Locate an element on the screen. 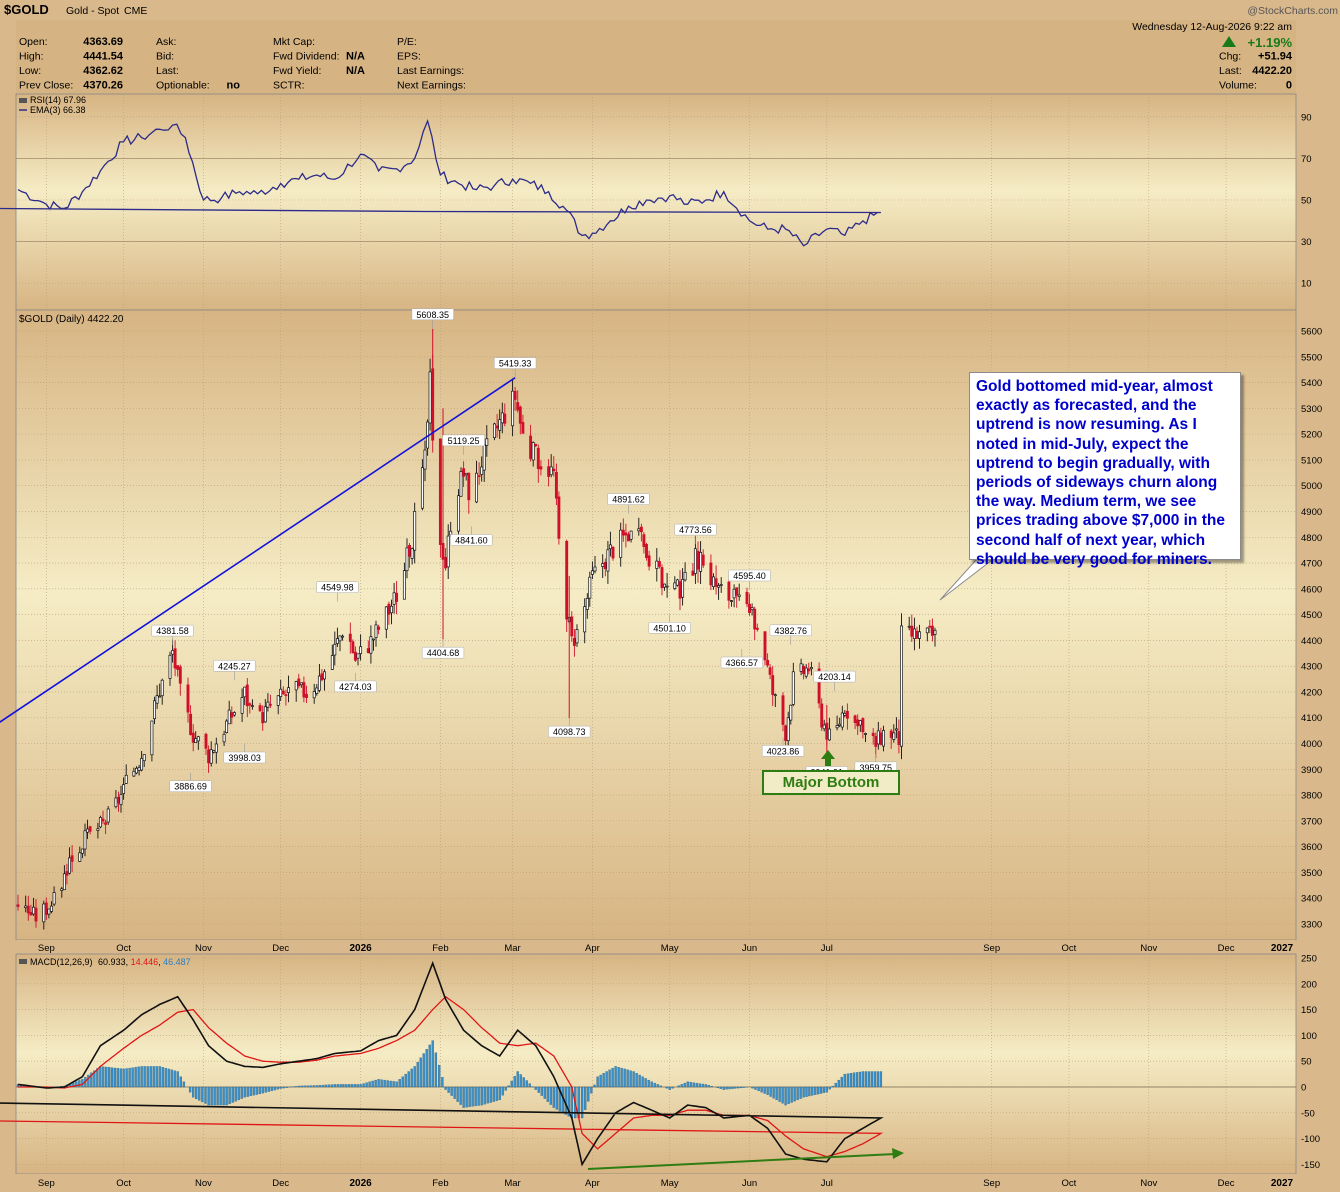 The width and height of the screenshot is (1340, 1192). price-annotation: 4203.14 is located at coordinates (834, 681).